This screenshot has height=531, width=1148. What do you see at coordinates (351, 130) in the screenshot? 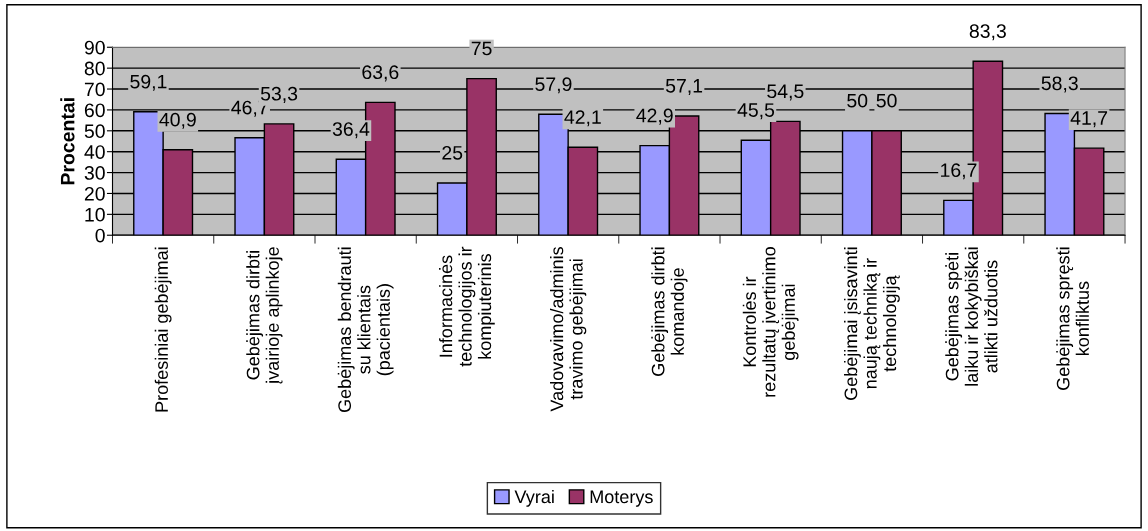
I see `data-label: 36,4` at bounding box center [351, 130].